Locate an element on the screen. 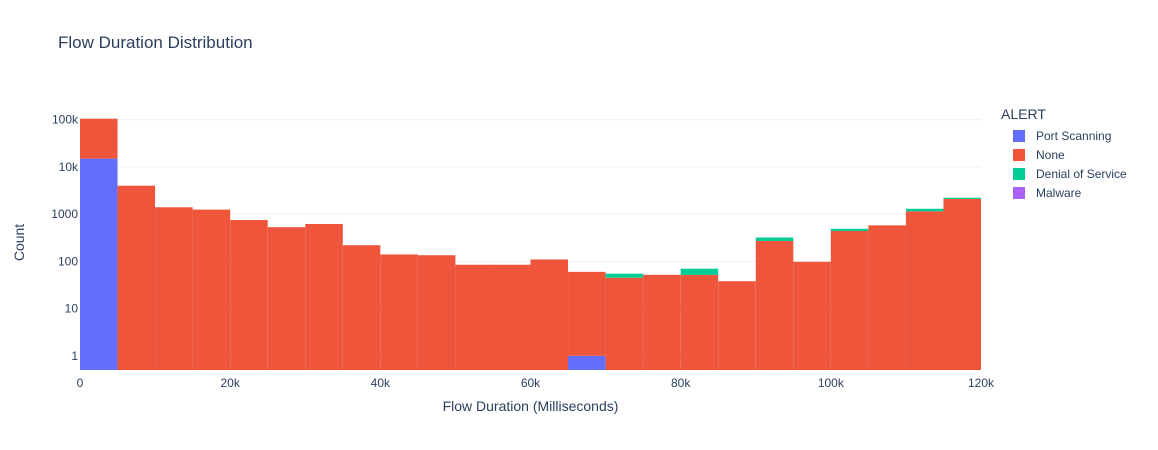 The height and width of the screenshot is (450, 1158). legend-label: Malware is located at coordinates (1059, 192).